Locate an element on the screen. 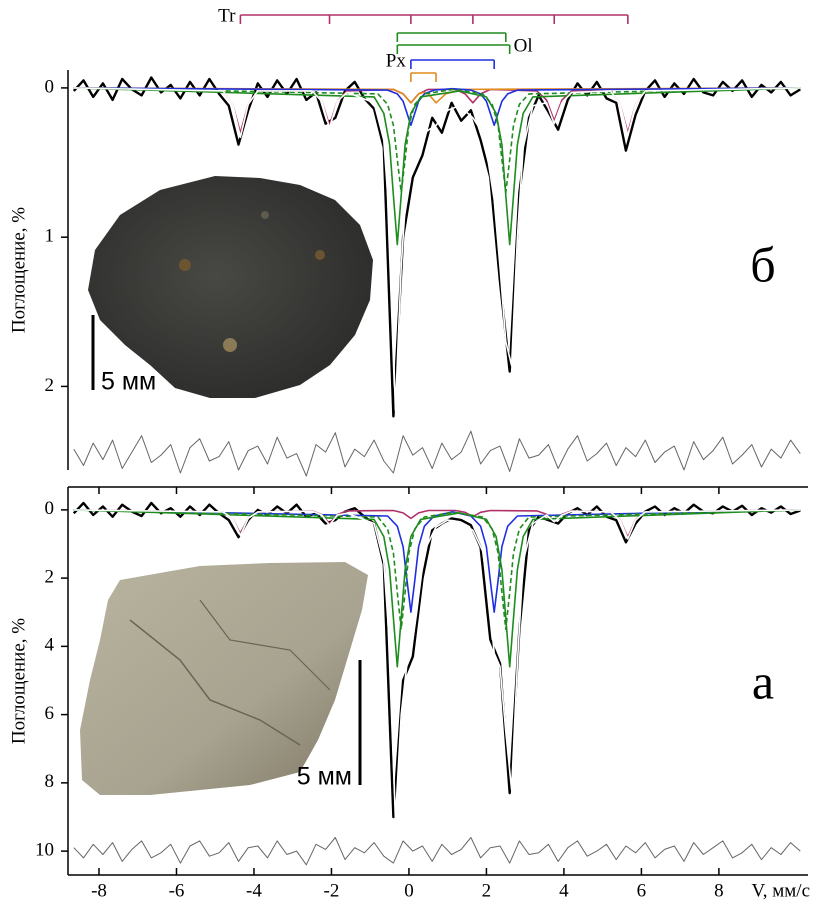  panel-label: б is located at coordinates (762, 264).